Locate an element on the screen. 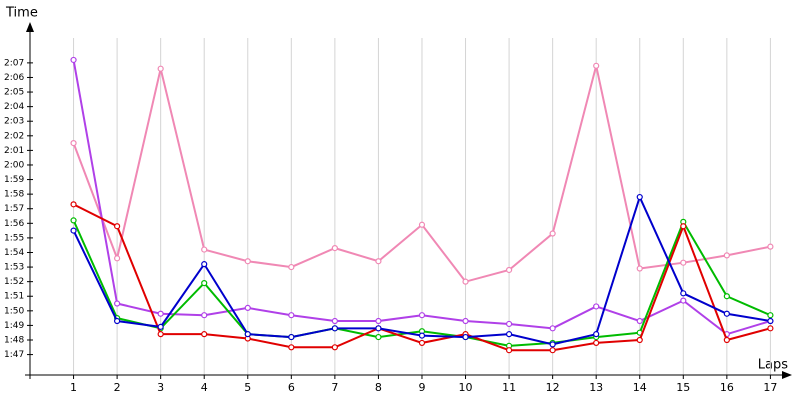 The width and height of the screenshot is (800, 400). y-tick-label: 1:48 is located at coordinates (14, 340).